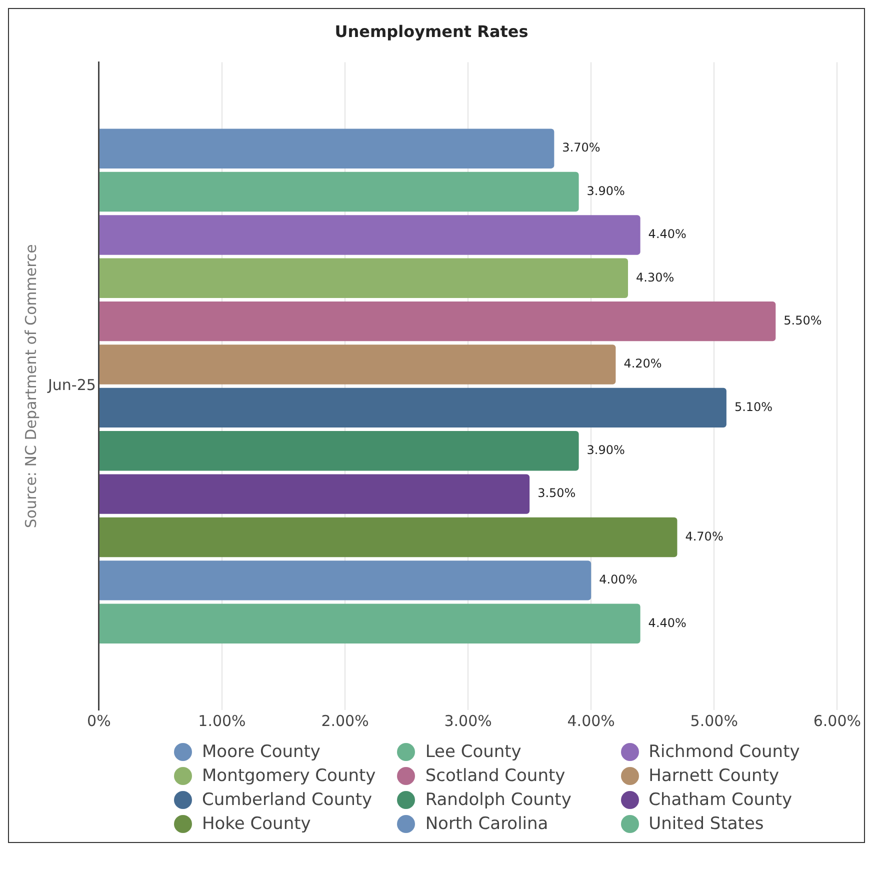  What do you see at coordinates (655, 277) in the screenshot?
I see `data-label: 4.30%` at bounding box center [655, 277].